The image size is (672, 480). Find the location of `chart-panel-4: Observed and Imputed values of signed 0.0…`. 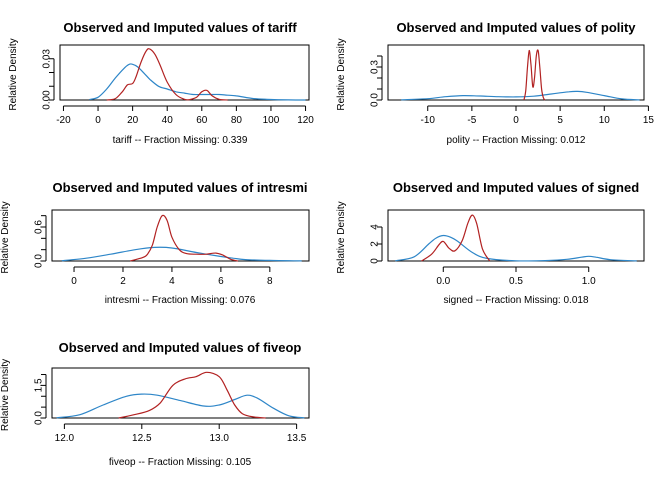

chart-panel-4: Observed and Imputed values of signed 0.0… is located at coordinates (490, 243).